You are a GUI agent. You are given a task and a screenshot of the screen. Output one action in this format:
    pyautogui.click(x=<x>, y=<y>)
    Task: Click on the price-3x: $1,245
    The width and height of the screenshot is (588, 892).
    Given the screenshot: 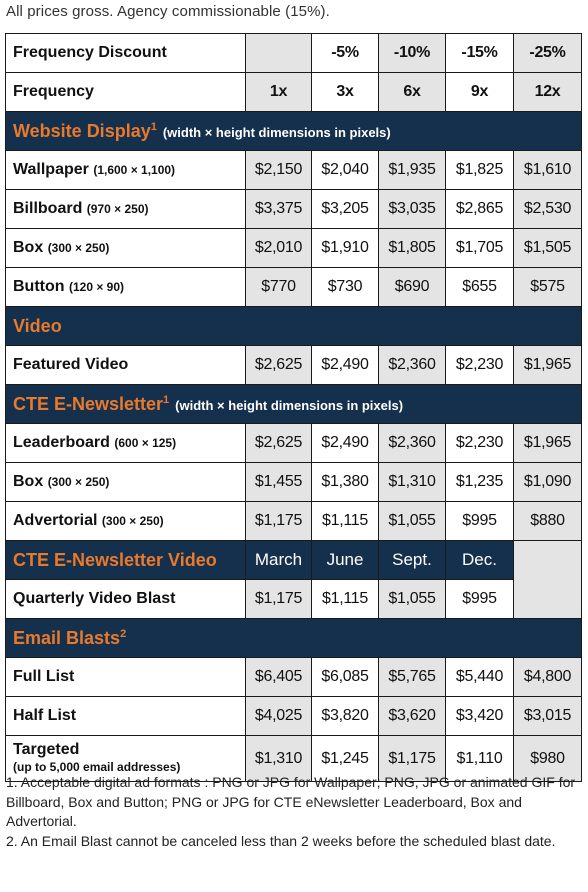 What is the action you would take?
    pyautogui.click(x=345, y=758)
    